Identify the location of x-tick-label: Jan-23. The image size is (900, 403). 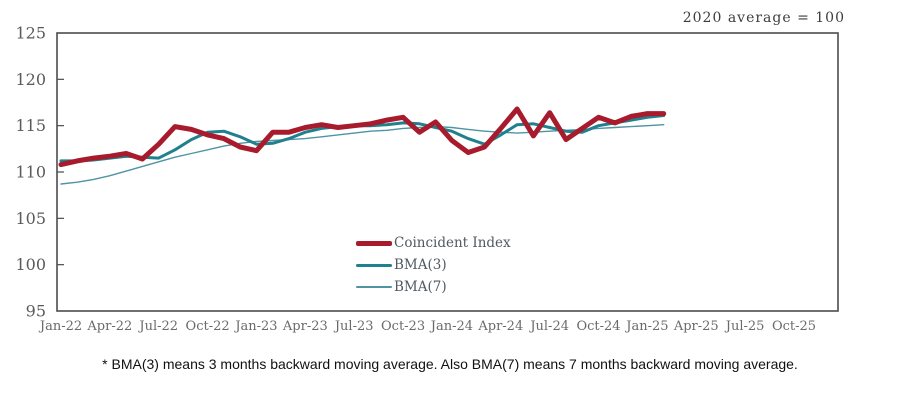
(255, 326).